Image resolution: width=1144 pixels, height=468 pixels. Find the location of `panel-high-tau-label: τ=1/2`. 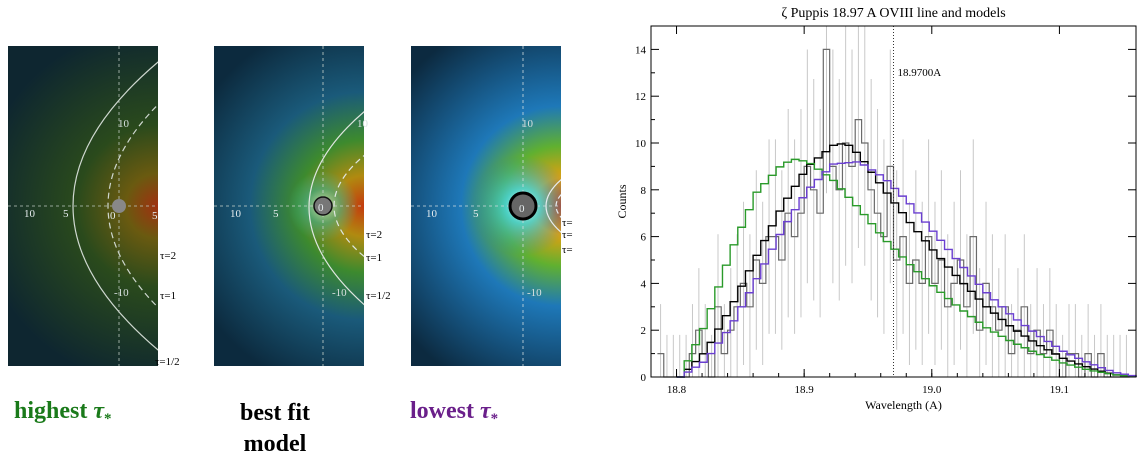

panel-high-tau-label: τ=1/2 is located at coordinates (167, 362).